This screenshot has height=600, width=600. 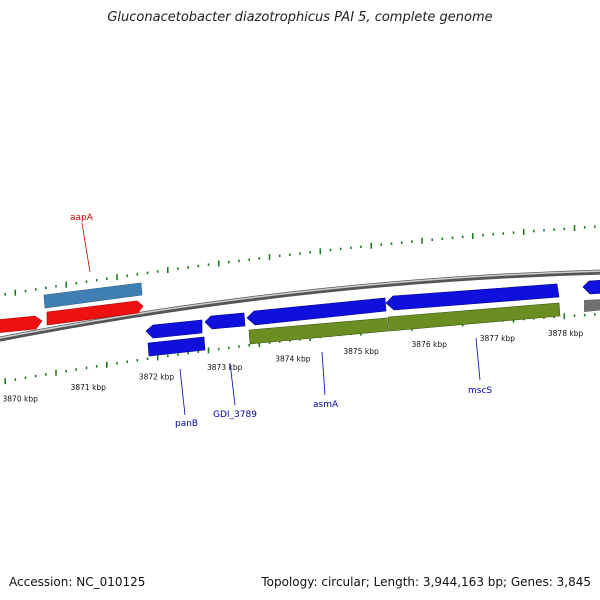 What do you see at coordinates (232, 384) in the screenshot?
I see `GDI_3789-label-line` at bounding box center [232, 384].